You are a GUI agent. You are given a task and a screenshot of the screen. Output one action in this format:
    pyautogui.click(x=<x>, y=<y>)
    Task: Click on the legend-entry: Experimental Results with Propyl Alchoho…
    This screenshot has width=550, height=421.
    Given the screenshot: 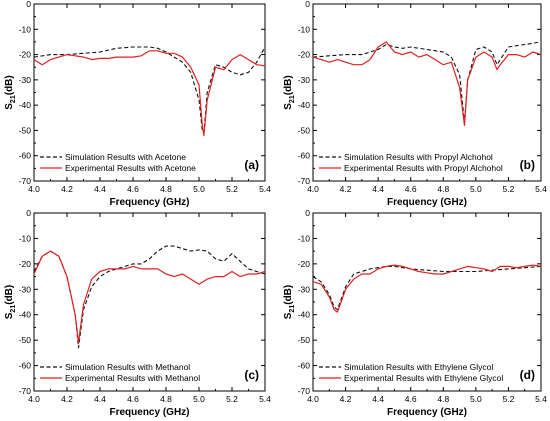 What is the action you would take?
    pyautogui.click(x=423, y=168)
    